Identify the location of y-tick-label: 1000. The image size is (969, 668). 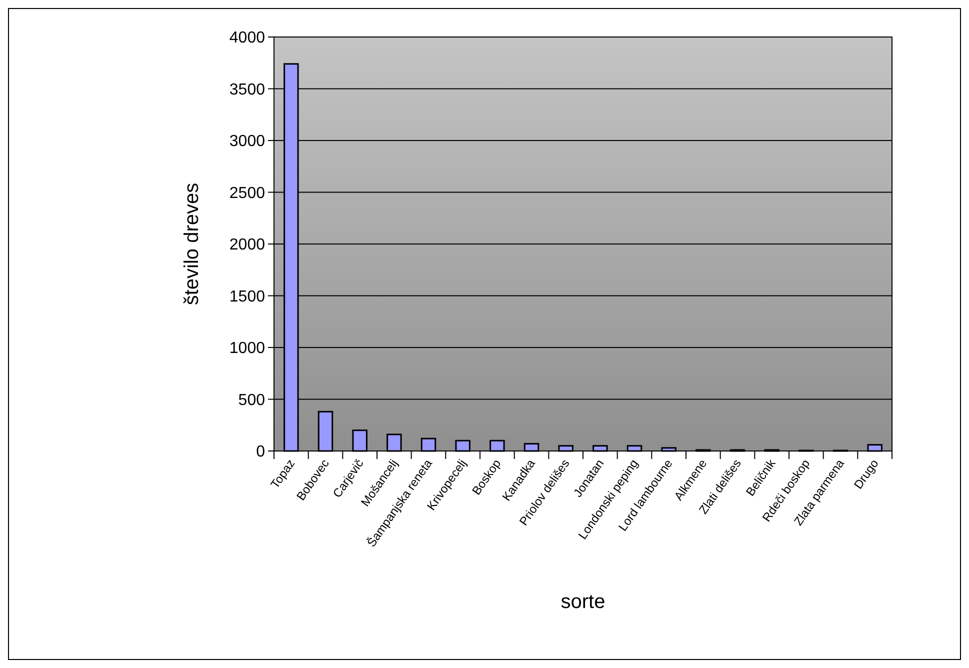
(247, 349).